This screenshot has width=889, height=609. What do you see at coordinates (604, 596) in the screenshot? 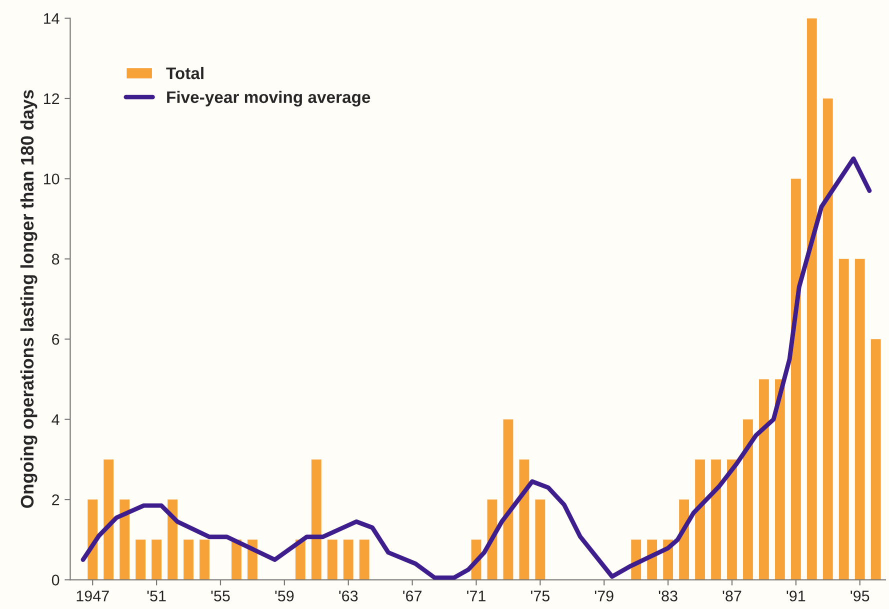
I see `x-tick-label: '79` at bounding box center [604, 596].